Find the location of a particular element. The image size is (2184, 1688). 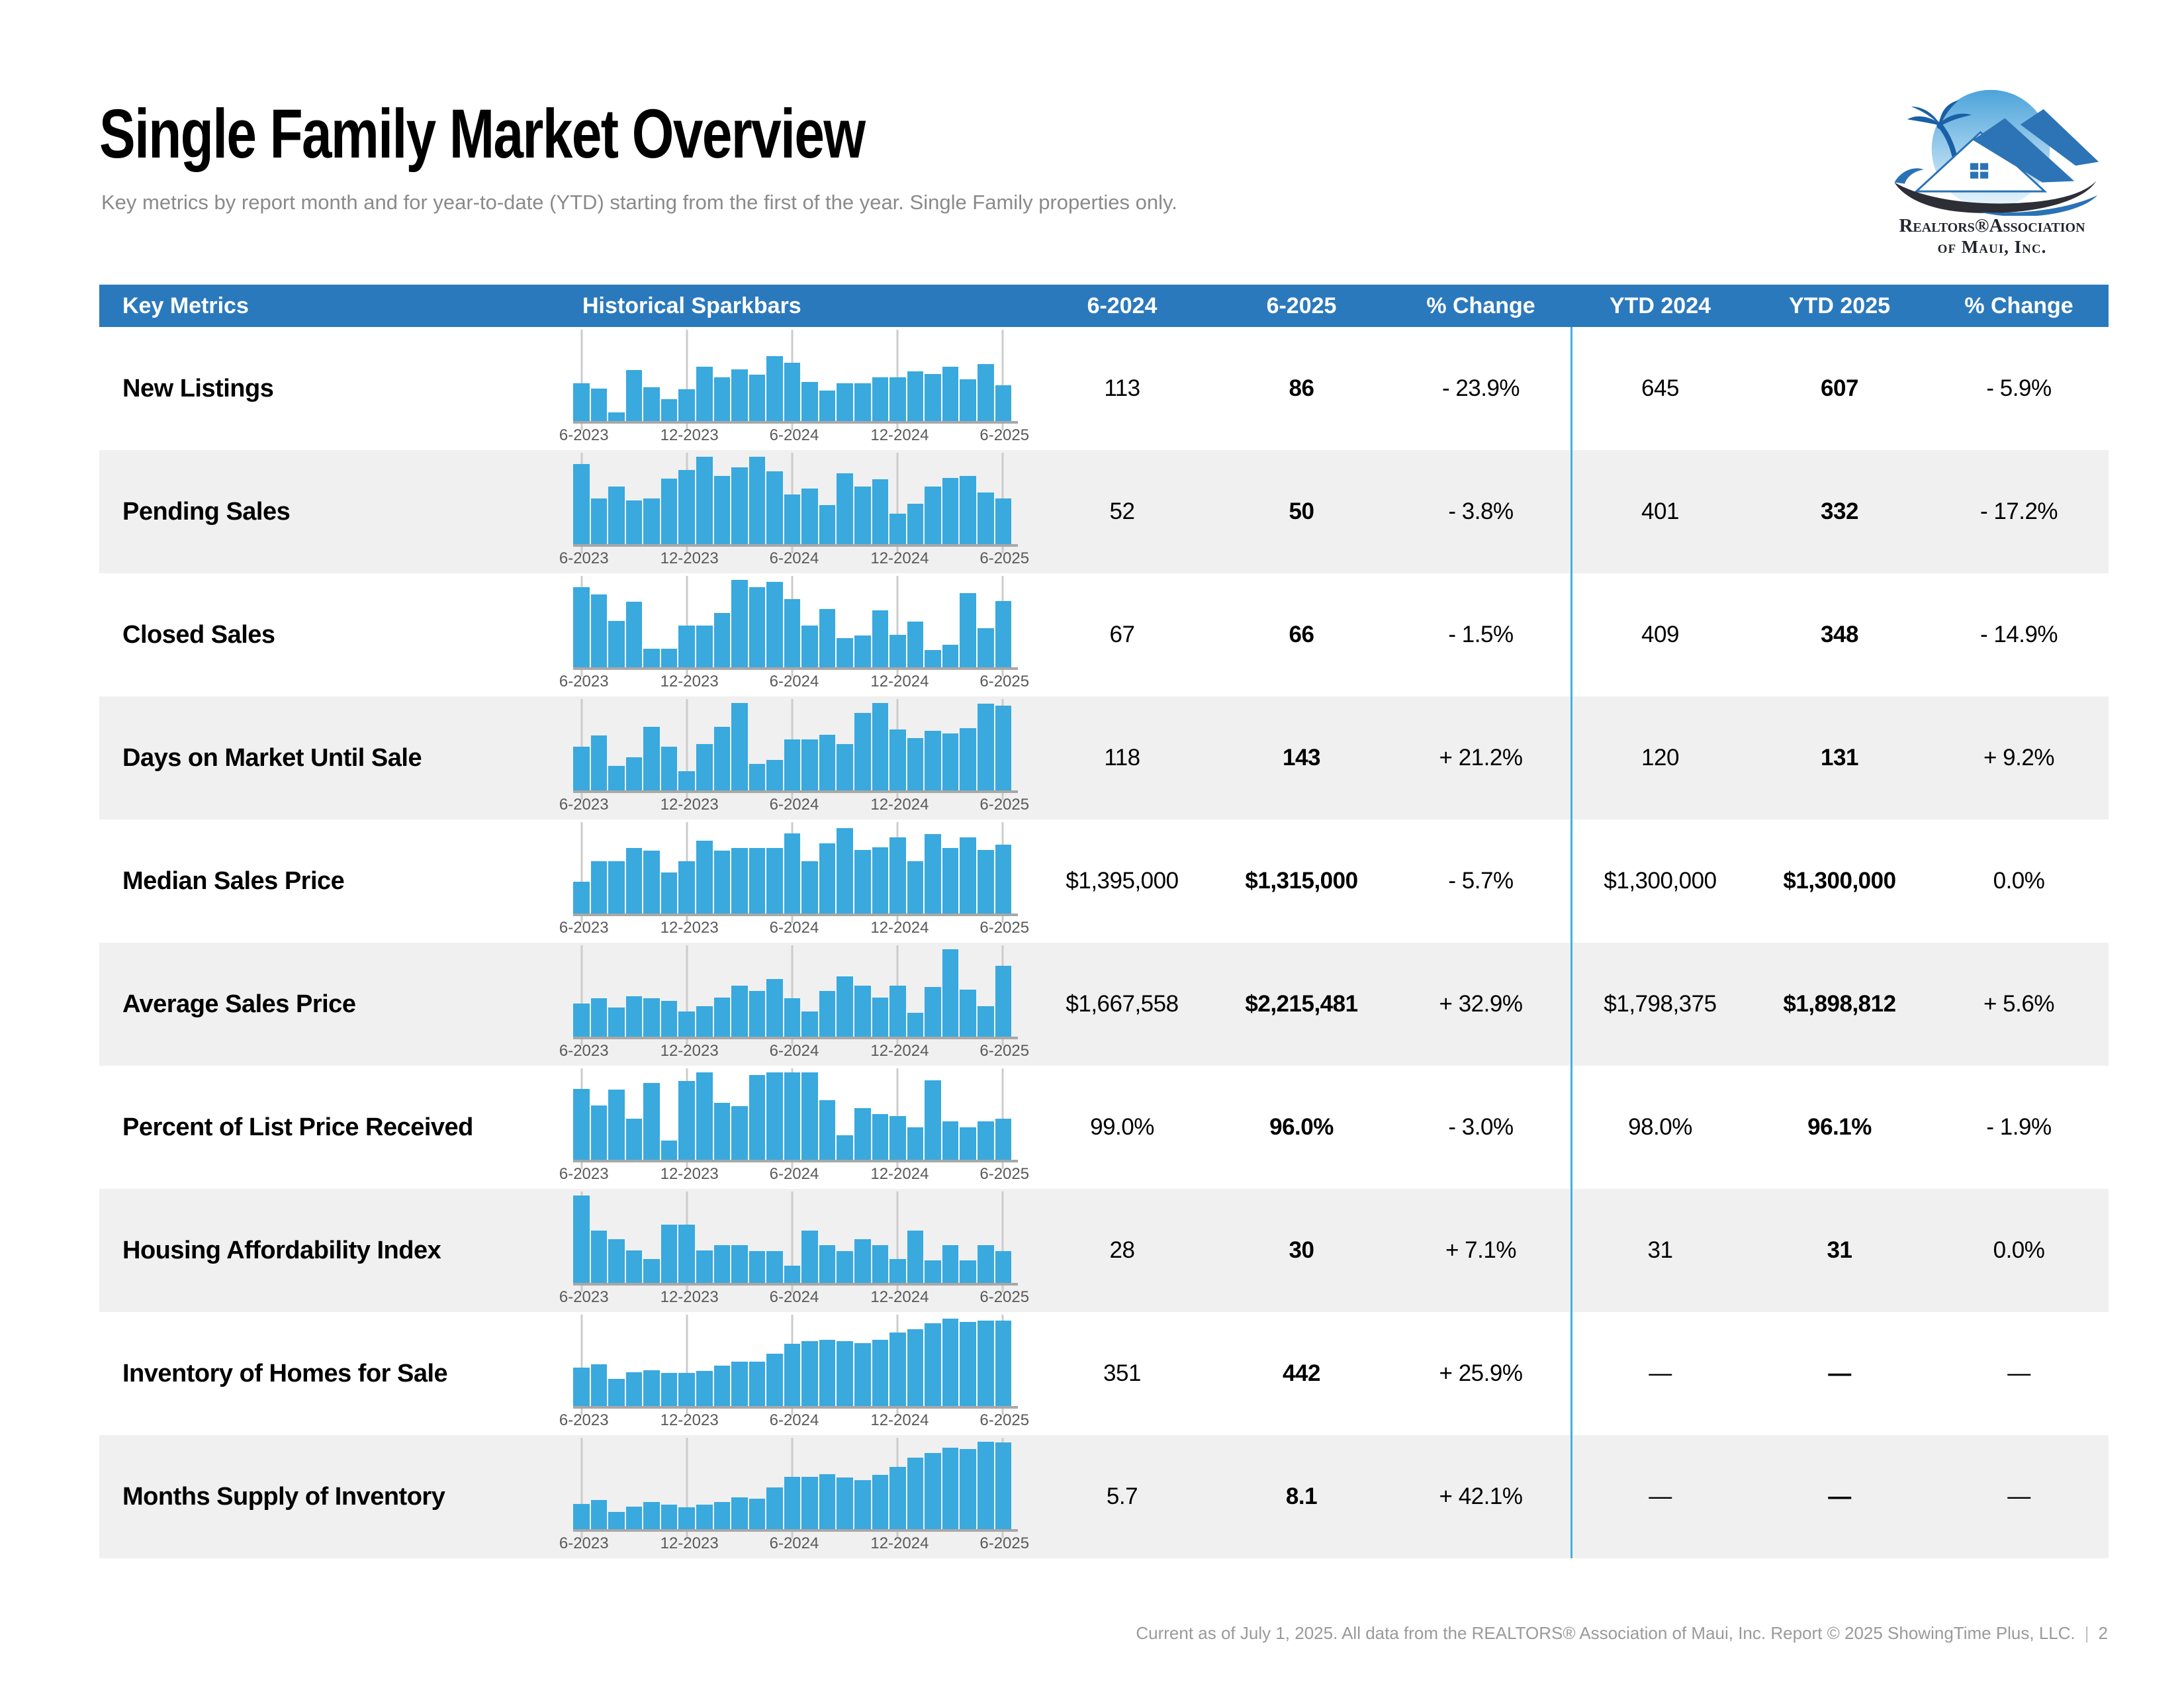

value-v2025: 8.1 is located at coordinates (1301, 1496).